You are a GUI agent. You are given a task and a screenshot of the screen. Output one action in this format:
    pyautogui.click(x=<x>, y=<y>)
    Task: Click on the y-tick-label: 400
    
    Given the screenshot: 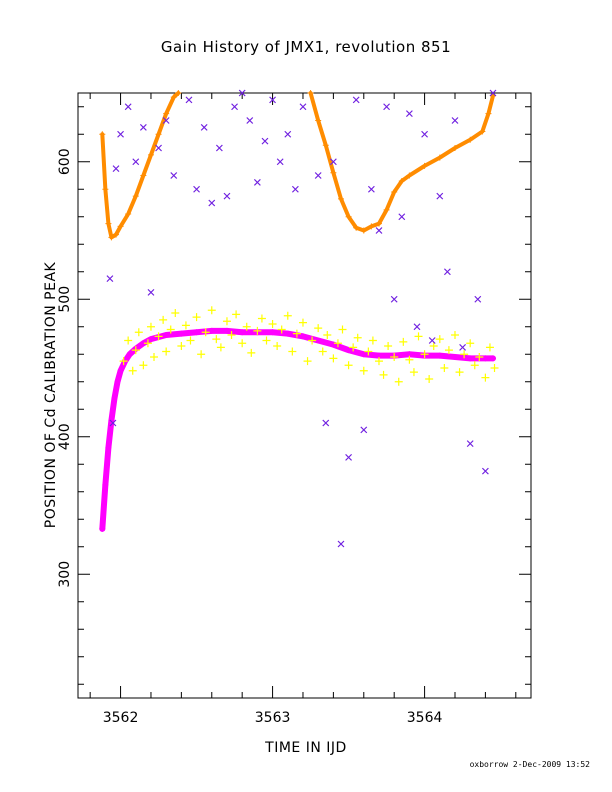 What is the action you would take?
    pyautogui.click(x=65, y=436)
    